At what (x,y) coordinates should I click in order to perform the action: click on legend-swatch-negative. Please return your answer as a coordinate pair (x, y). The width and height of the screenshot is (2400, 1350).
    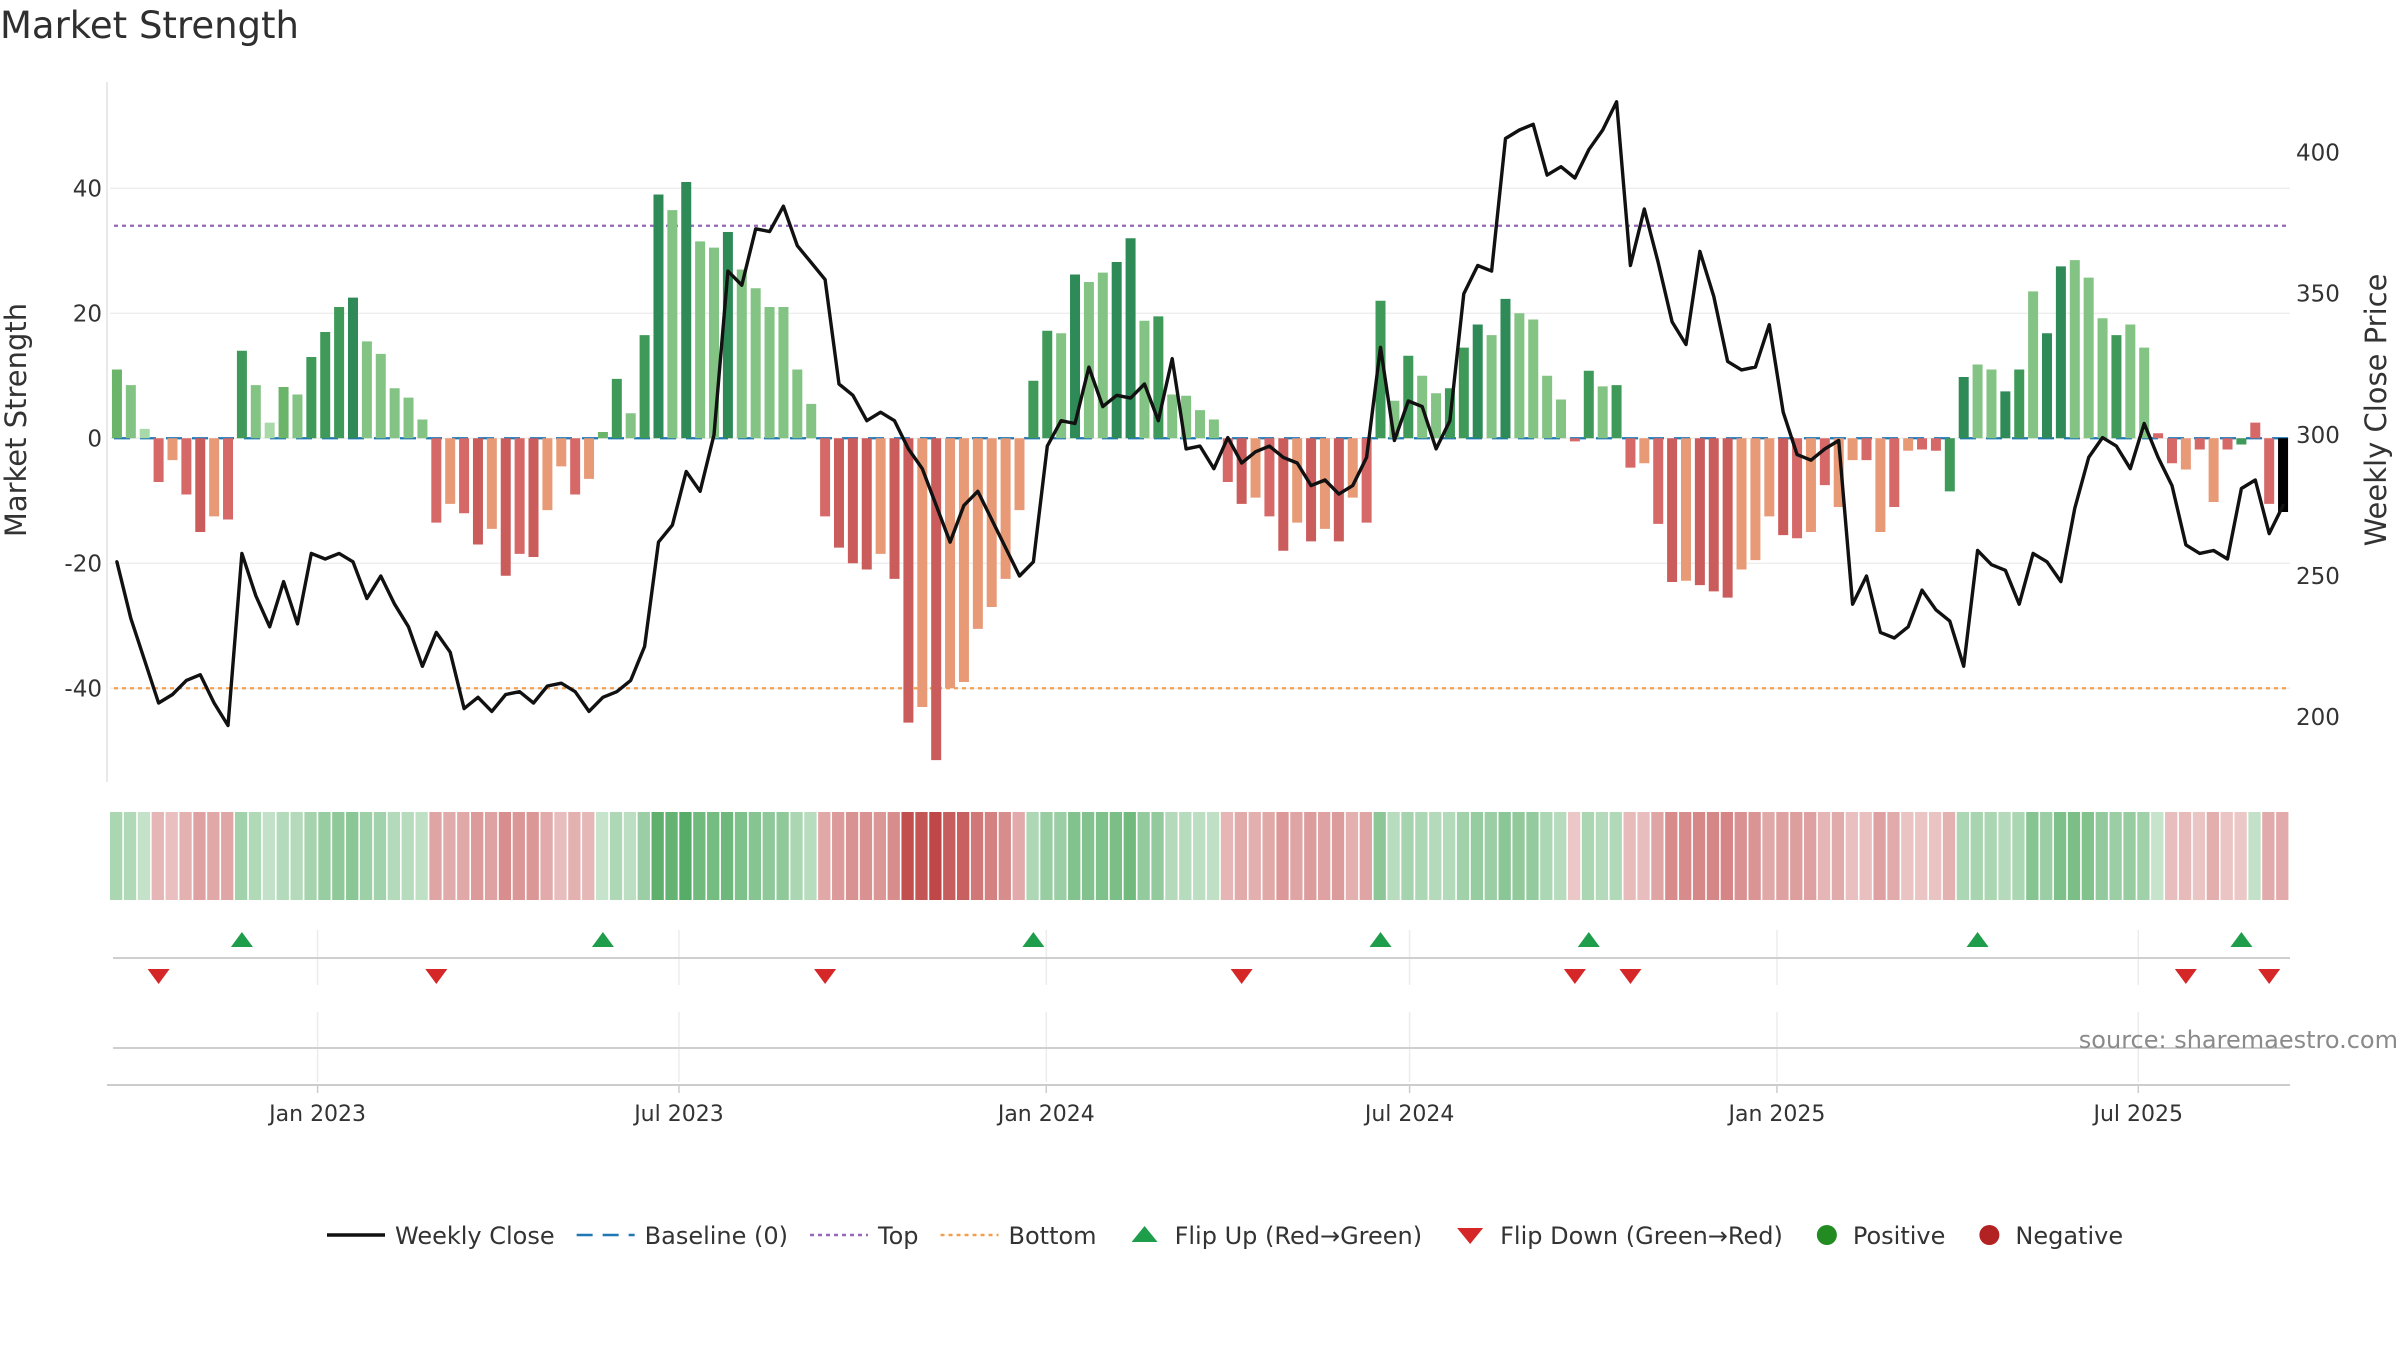
    Looking at the image, I should click on (1989, 1235).